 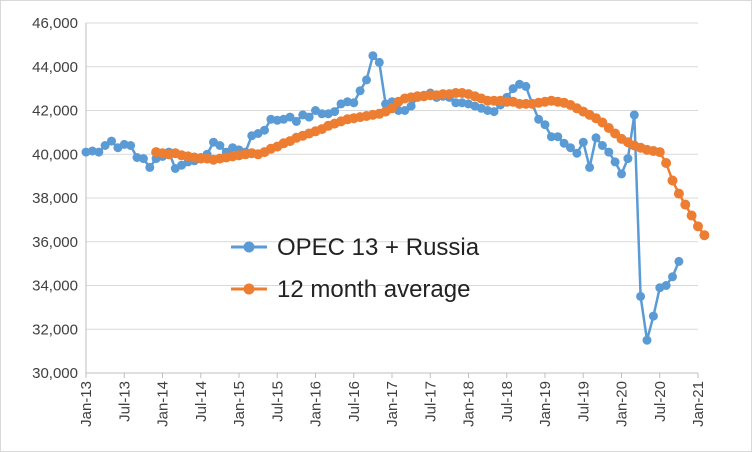 I want to click on x-tick-label: Jul-20, so click(x=660, y=401).